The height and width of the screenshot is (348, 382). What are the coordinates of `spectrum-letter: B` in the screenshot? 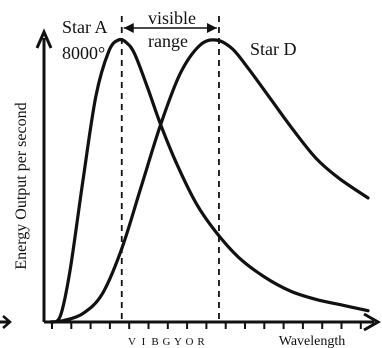 It's located at (154, 342).